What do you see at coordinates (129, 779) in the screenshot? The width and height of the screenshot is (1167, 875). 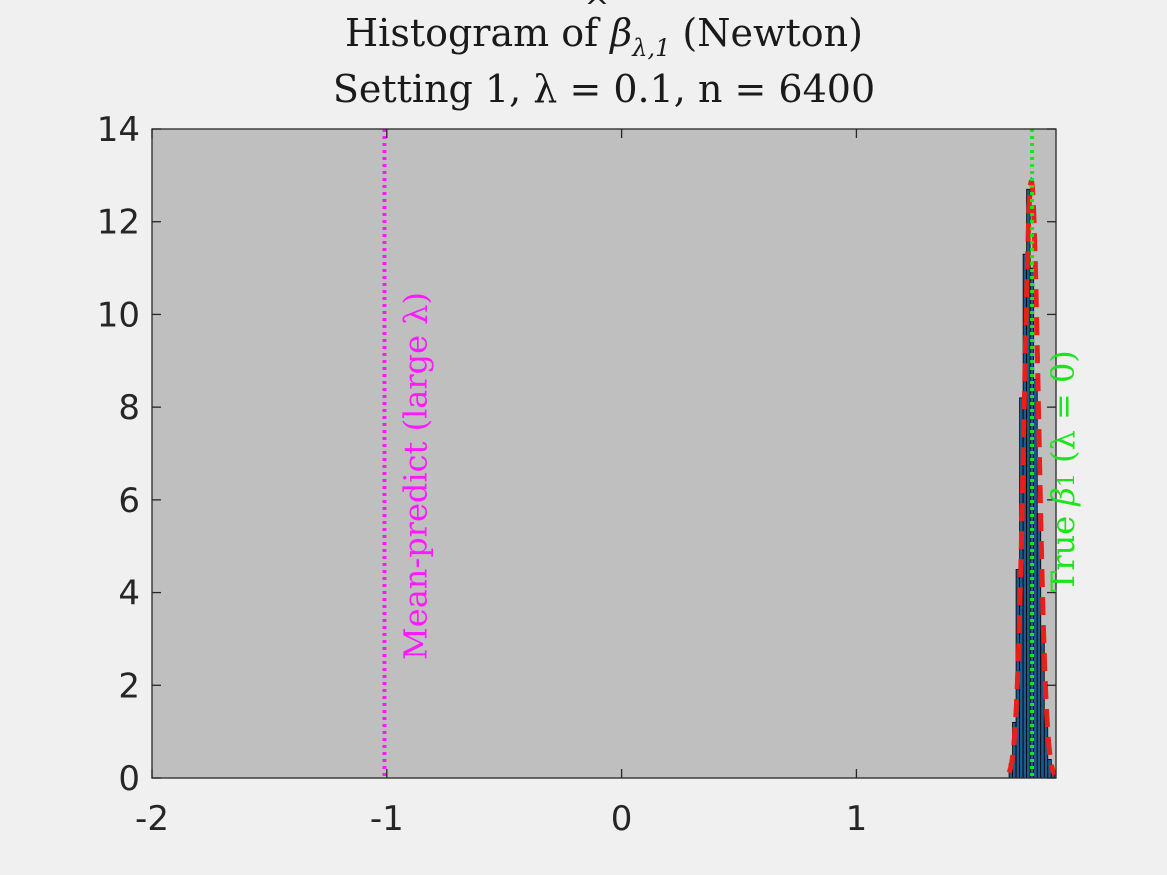 I see `y-tick-label: 0` at bounding box center [129, 779].